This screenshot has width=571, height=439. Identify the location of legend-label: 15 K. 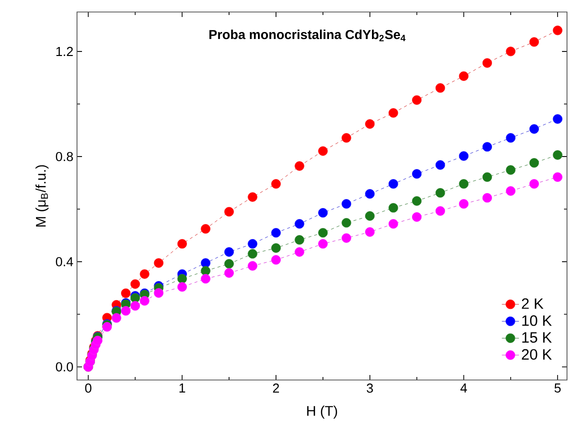
(537, 337).